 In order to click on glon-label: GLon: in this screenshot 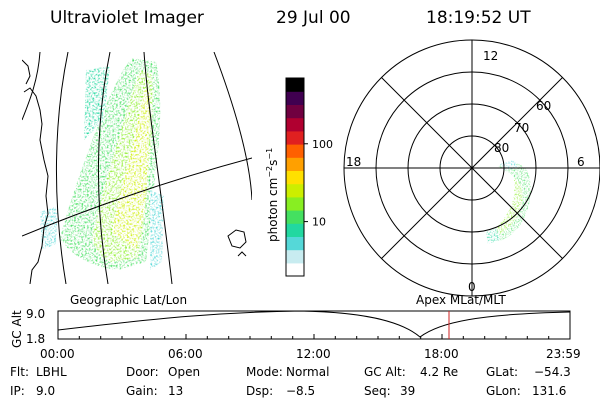, I will do `click(503, 391)`.